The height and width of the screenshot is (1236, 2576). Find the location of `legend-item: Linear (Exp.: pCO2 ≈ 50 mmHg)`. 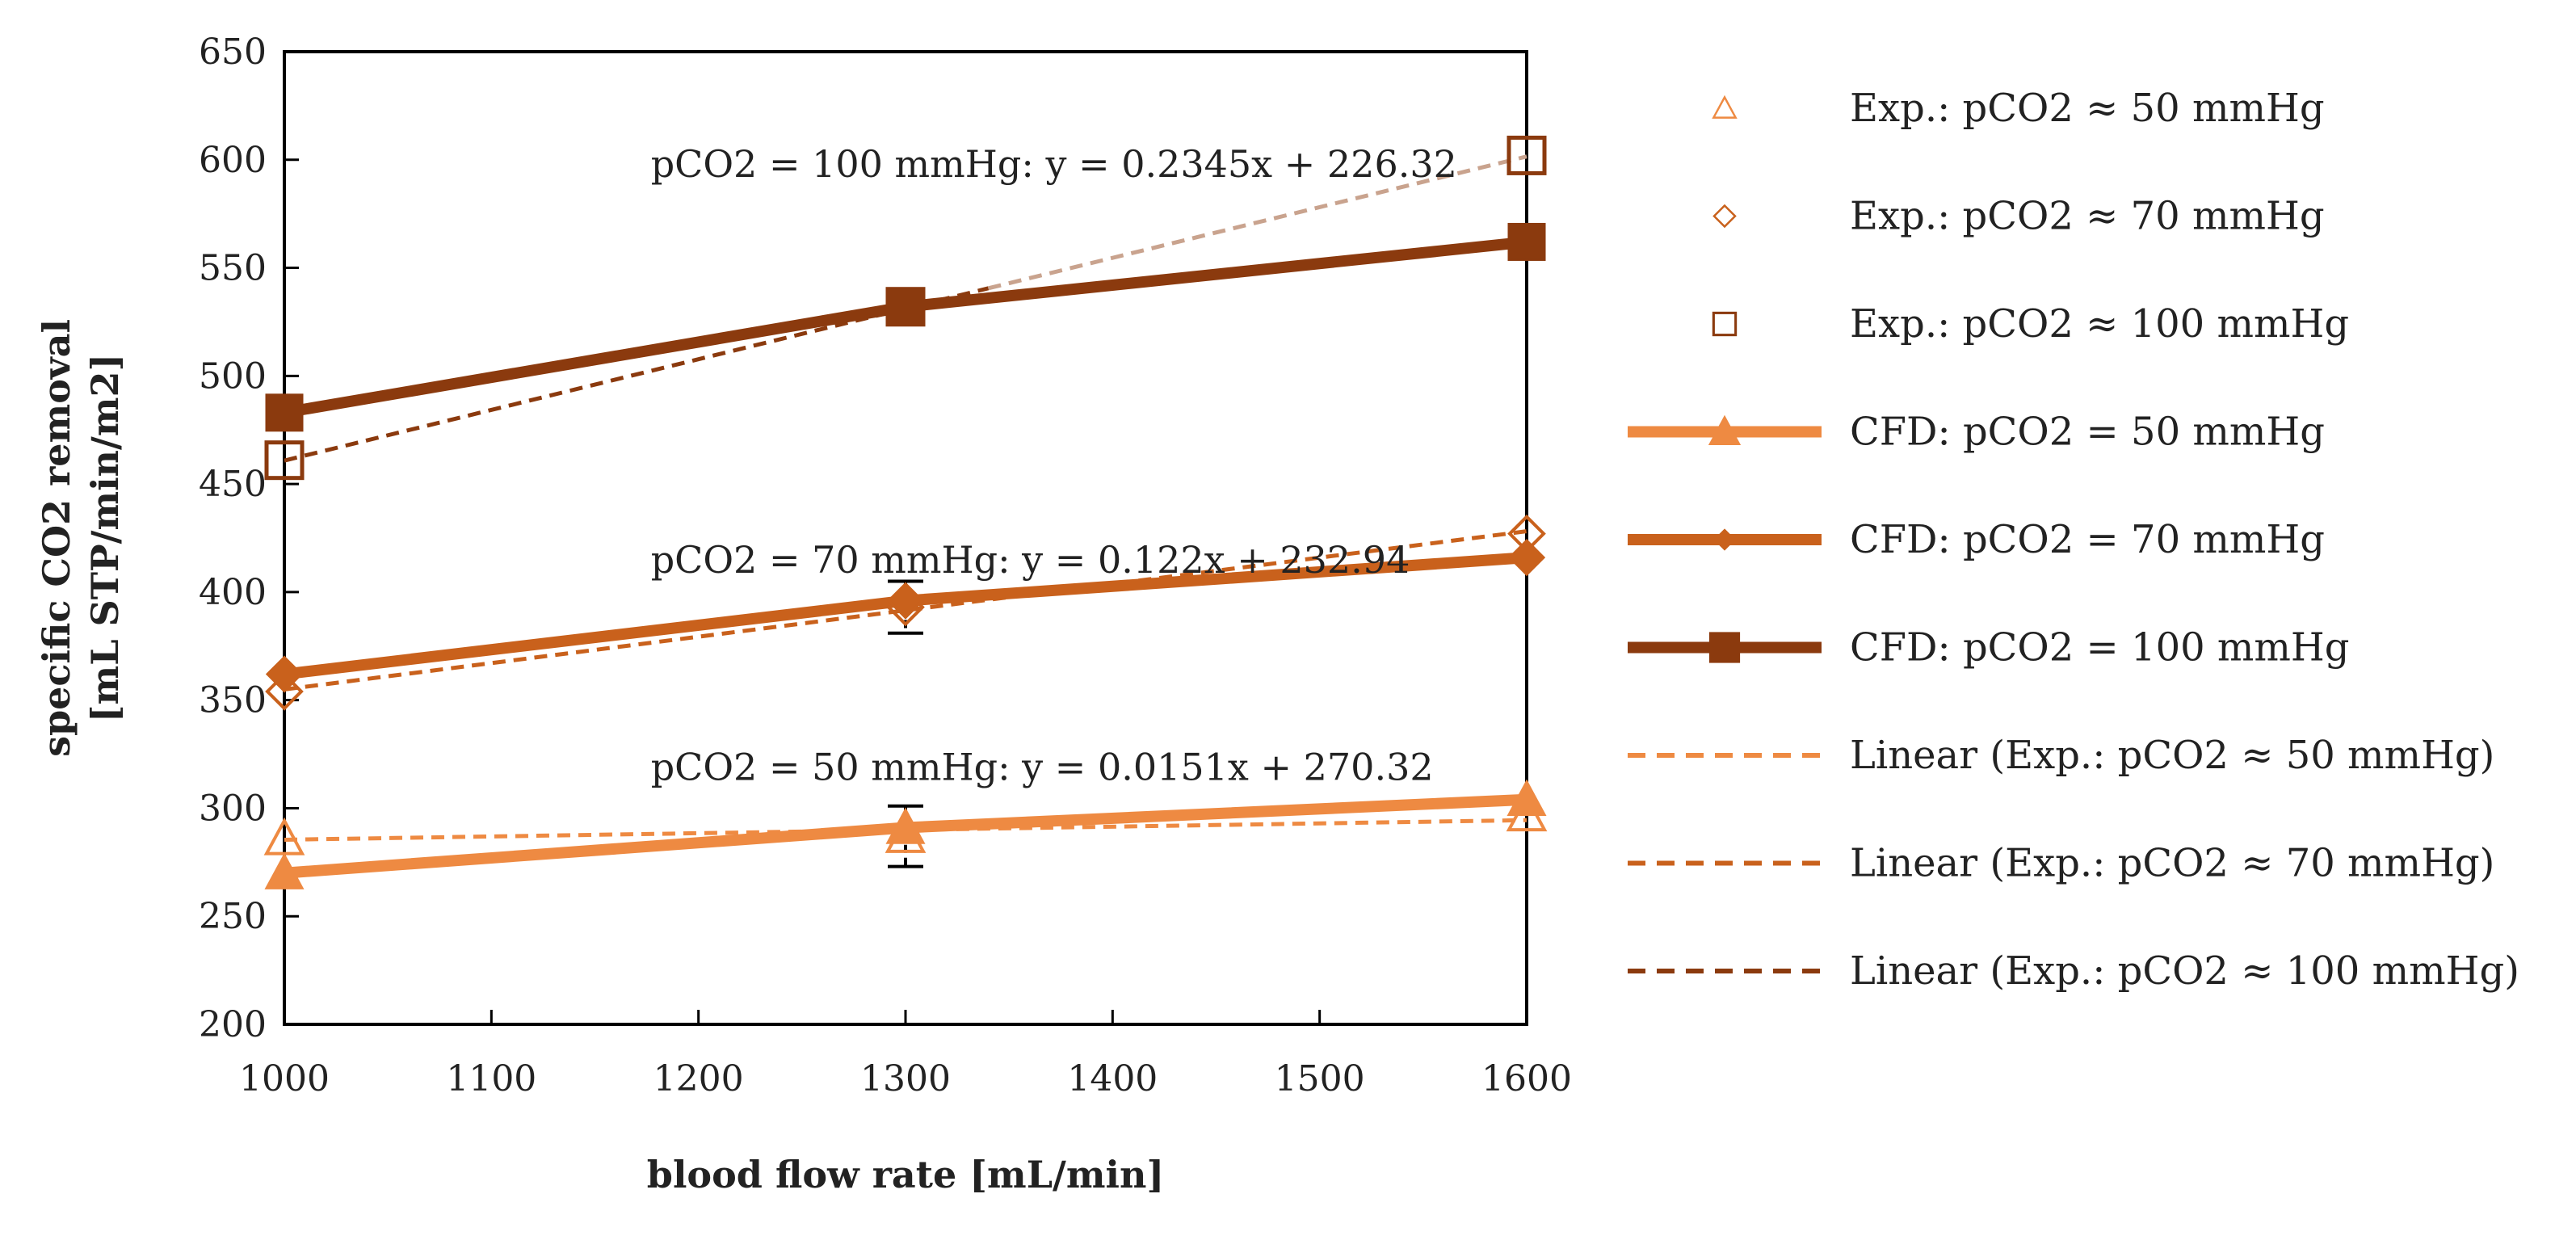

legend-item: Linear (Exp.: pCO2 ≈ 50 mmHg) is located at coordinates (2061, 755).